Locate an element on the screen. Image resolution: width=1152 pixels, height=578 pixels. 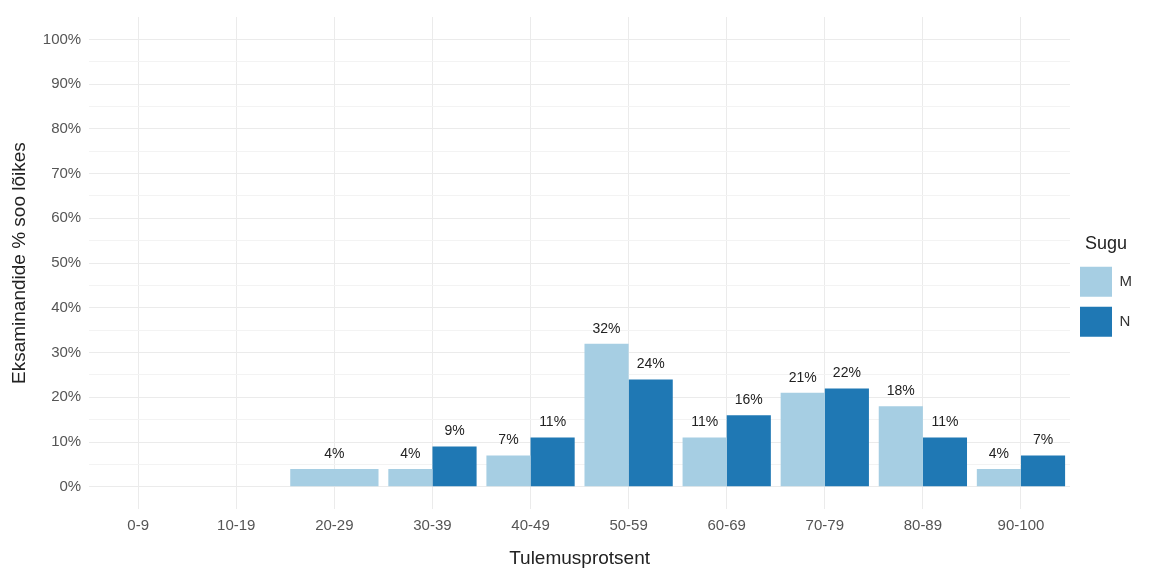
y-tick-label: 90% is located at coordinates (66, 83).